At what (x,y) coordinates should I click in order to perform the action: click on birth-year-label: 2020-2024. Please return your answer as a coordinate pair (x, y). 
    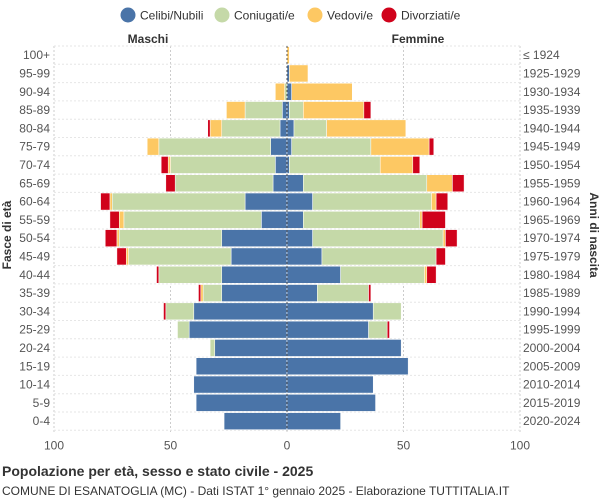
    Looking at the image, I should click on (552, 421).